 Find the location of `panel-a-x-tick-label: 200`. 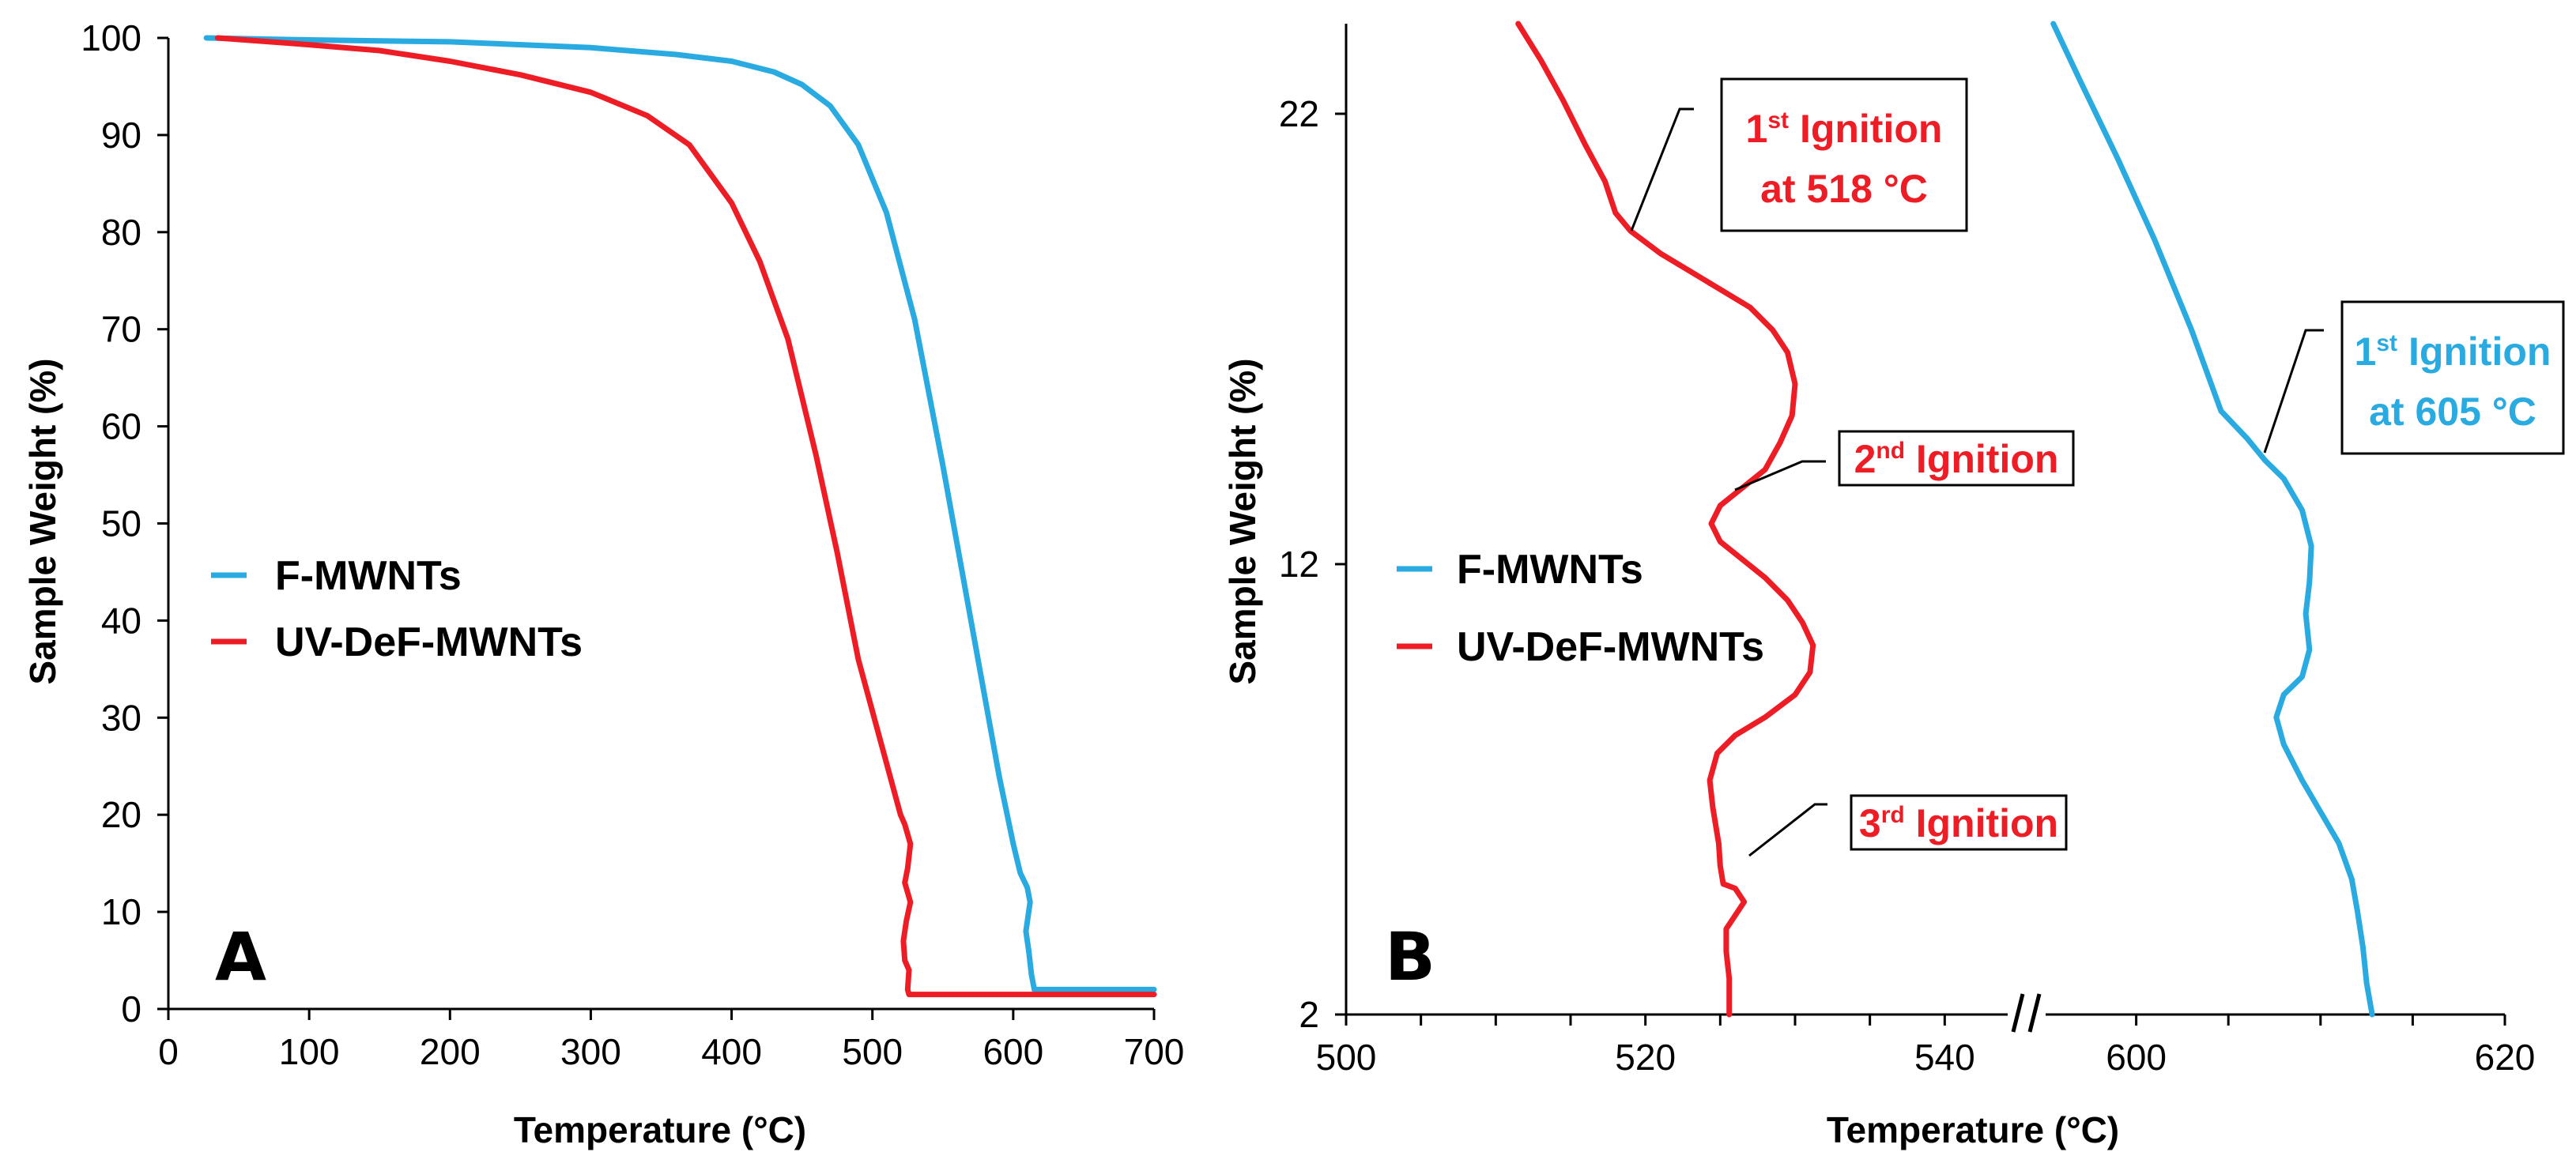

panel-a-x-tick-label: 200 is located at coordinates (451, 1052).